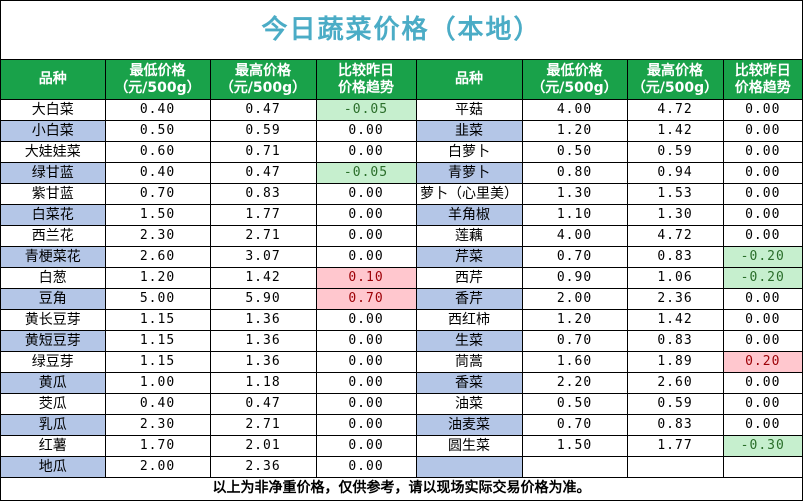 This screenshot has width=803, height=501. What do you see at coordinates (675, 278) in the screenshot?
I see `right-highest-price: 1.06` at bounding box center [675, 278].